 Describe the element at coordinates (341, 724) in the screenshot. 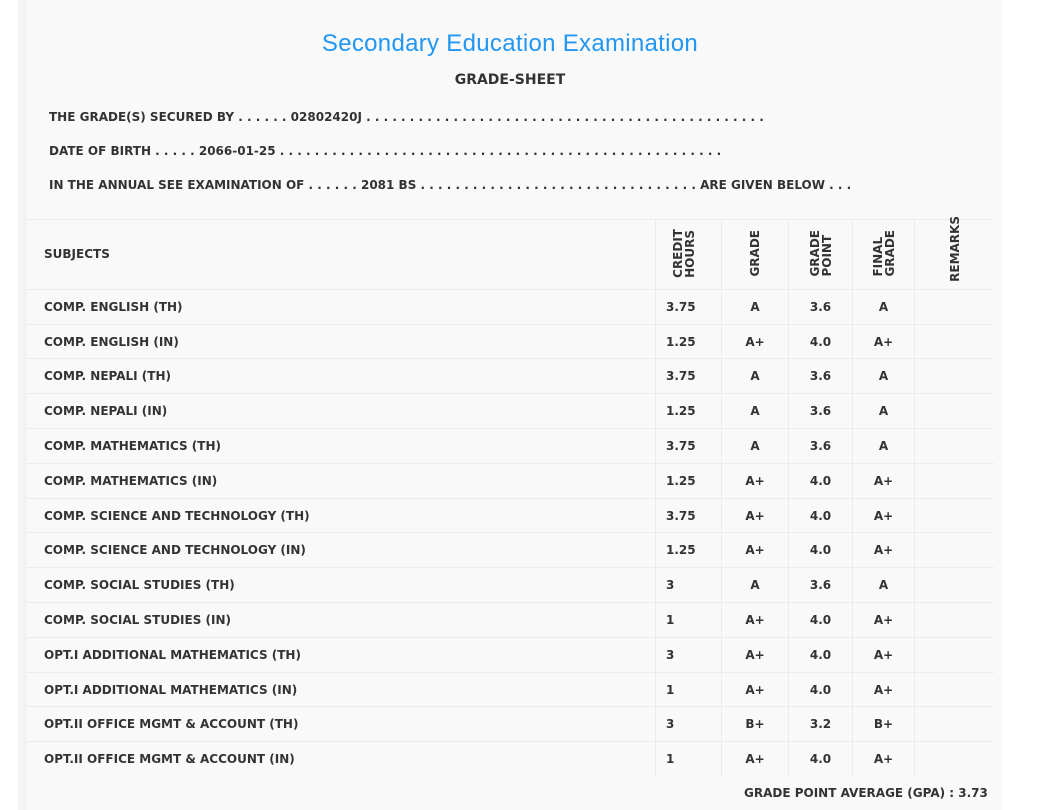

I see `subject-name: OPT.II OFFICE MGMT & ACCOUNT (TH)` at that location.